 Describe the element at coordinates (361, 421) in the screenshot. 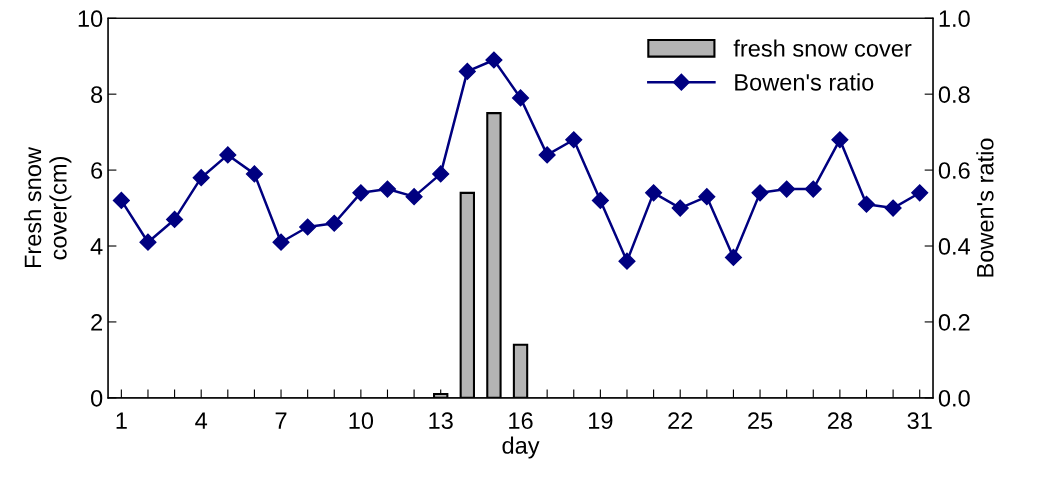

I see `x-tick-label: 10` at that location.